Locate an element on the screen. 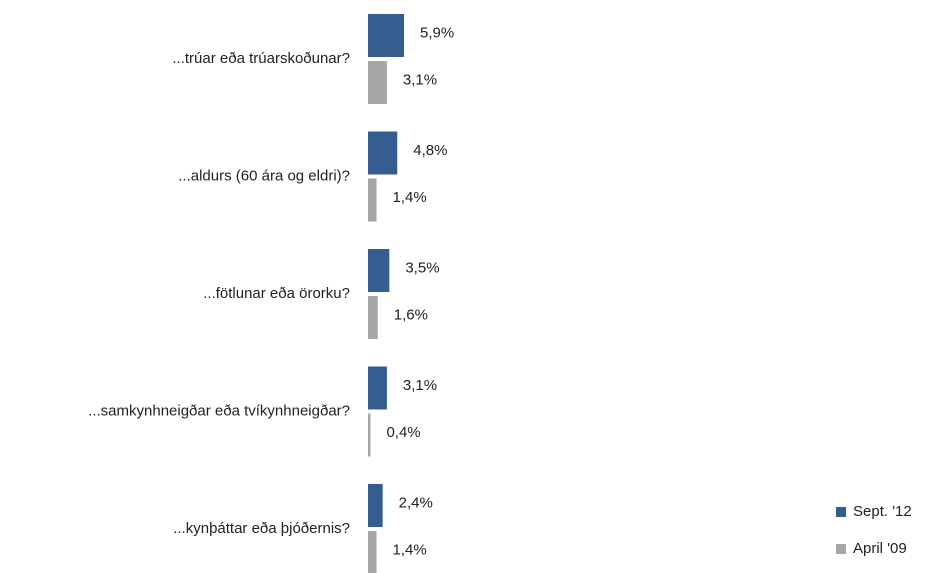 The width and height of the screenshot is (931, 573). value-label: 3,5% is located at coordinates (422, 267).